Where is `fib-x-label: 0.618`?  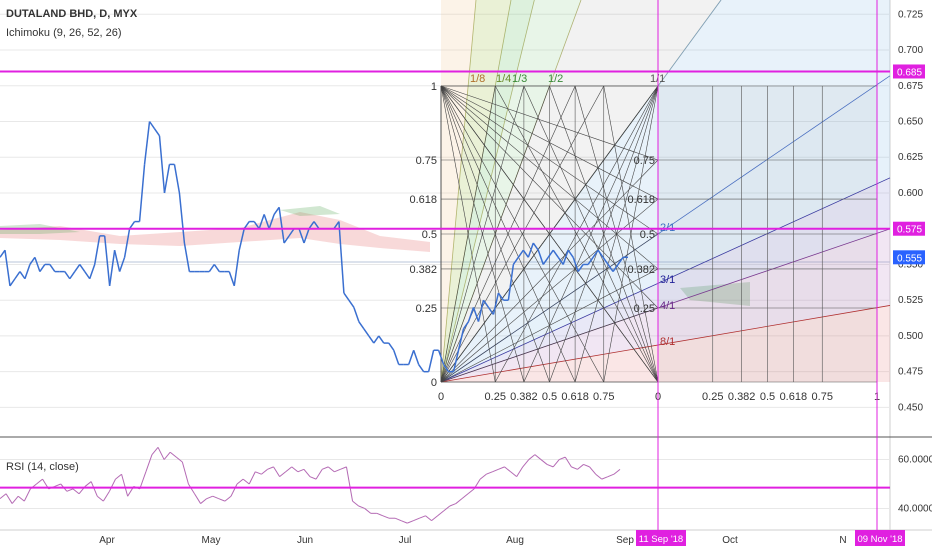
fib-x-label: 0.618 is located at coordinates (575, 397).